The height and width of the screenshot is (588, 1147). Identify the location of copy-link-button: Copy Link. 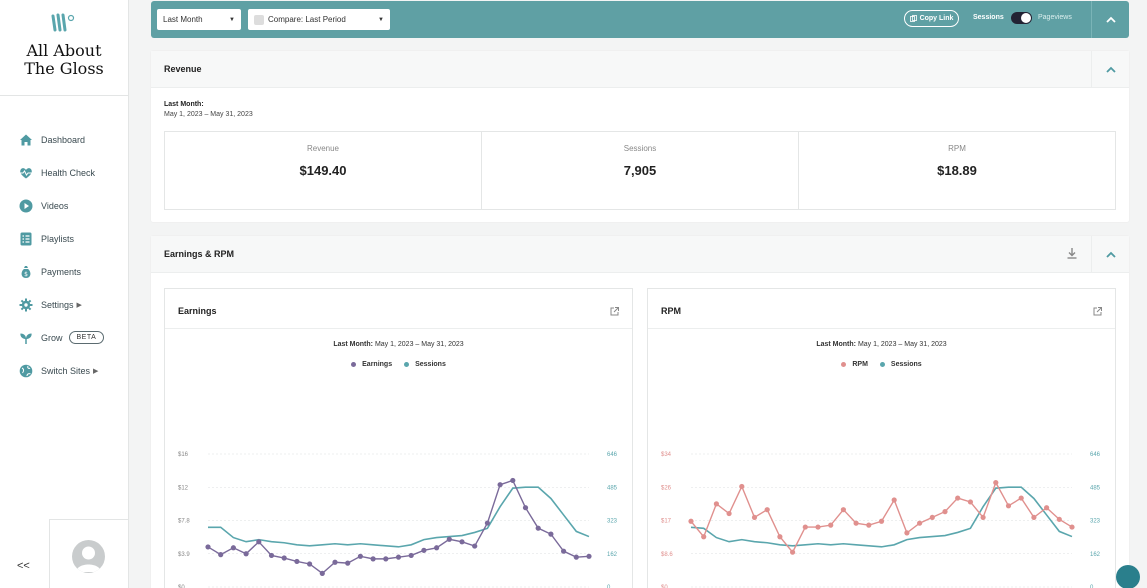
(931, 18).